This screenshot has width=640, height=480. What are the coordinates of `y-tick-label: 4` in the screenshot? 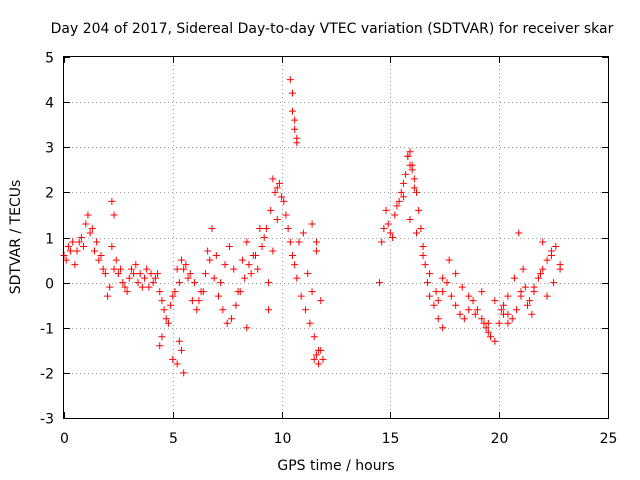 It's located at (49, 104).